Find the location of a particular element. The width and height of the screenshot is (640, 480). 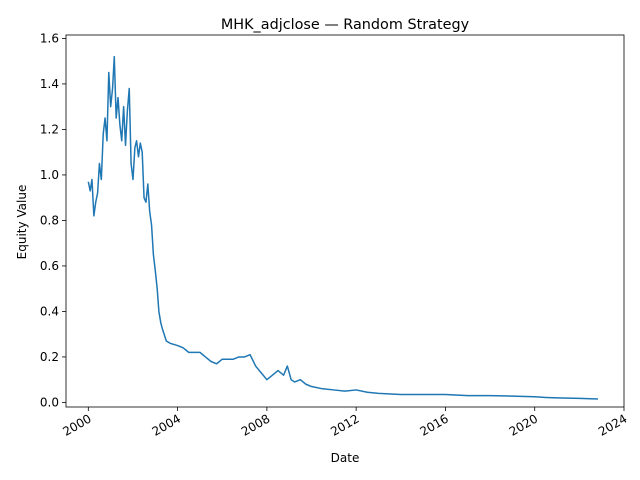

y-tick-label: 1.4 is located at coordinates (49, 84).